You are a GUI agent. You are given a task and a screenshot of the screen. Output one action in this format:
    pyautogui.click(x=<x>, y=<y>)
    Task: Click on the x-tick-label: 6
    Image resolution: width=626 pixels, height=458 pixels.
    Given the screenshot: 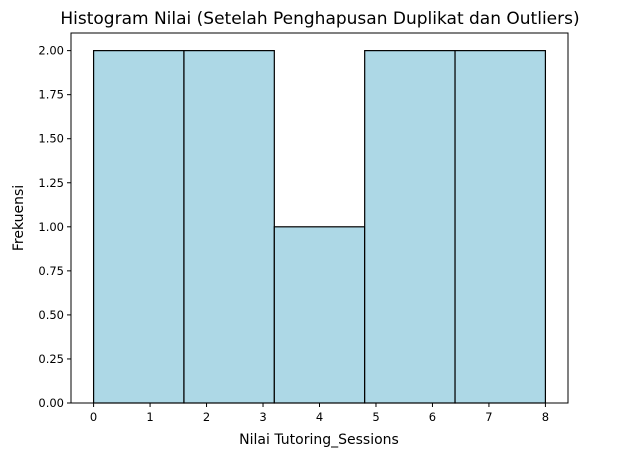 What is the action you would take?
    pyautogui.click(x=432, y=417)
    